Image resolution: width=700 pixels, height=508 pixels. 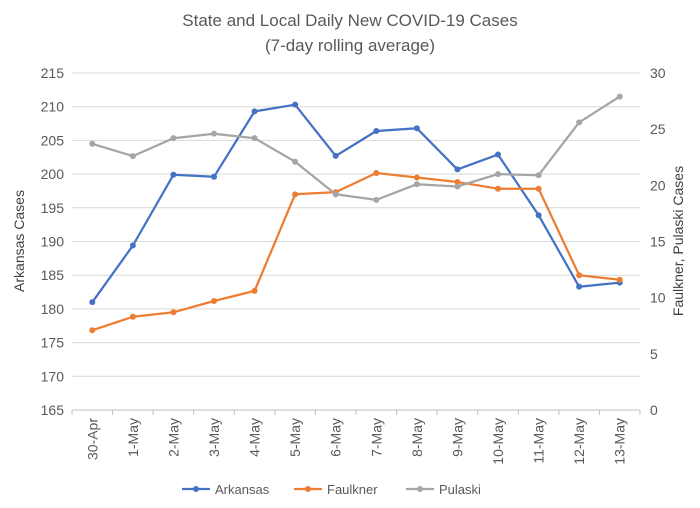 What do you see at coordinates (420, 489) in the screenshot?
I see `legend-pulaski-marker` at bounding box center [420, 489].